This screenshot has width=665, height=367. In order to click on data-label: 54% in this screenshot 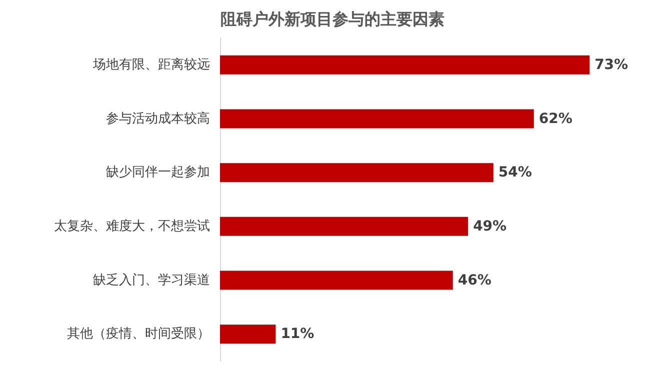, I will do `click(515, 172)`.